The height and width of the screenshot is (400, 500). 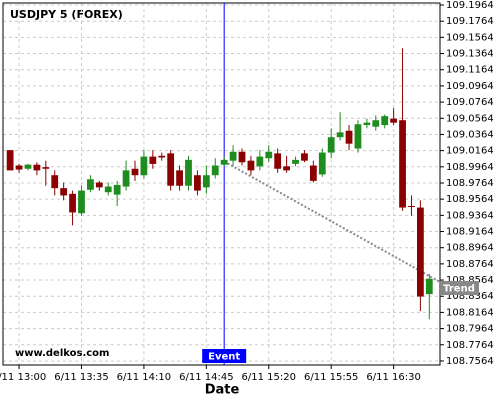 I want to click on x-axis-label: Date, so click(x=222, y=390).